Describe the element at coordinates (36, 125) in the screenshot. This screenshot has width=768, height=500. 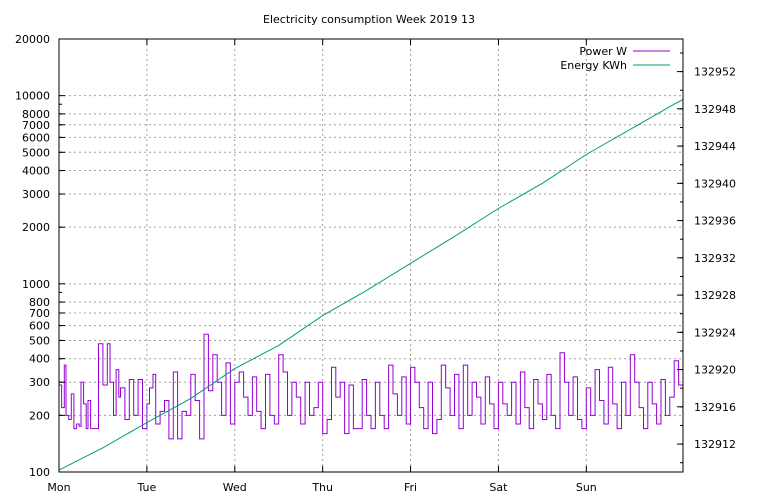
I see `y-tick-label: 7000` at that location.